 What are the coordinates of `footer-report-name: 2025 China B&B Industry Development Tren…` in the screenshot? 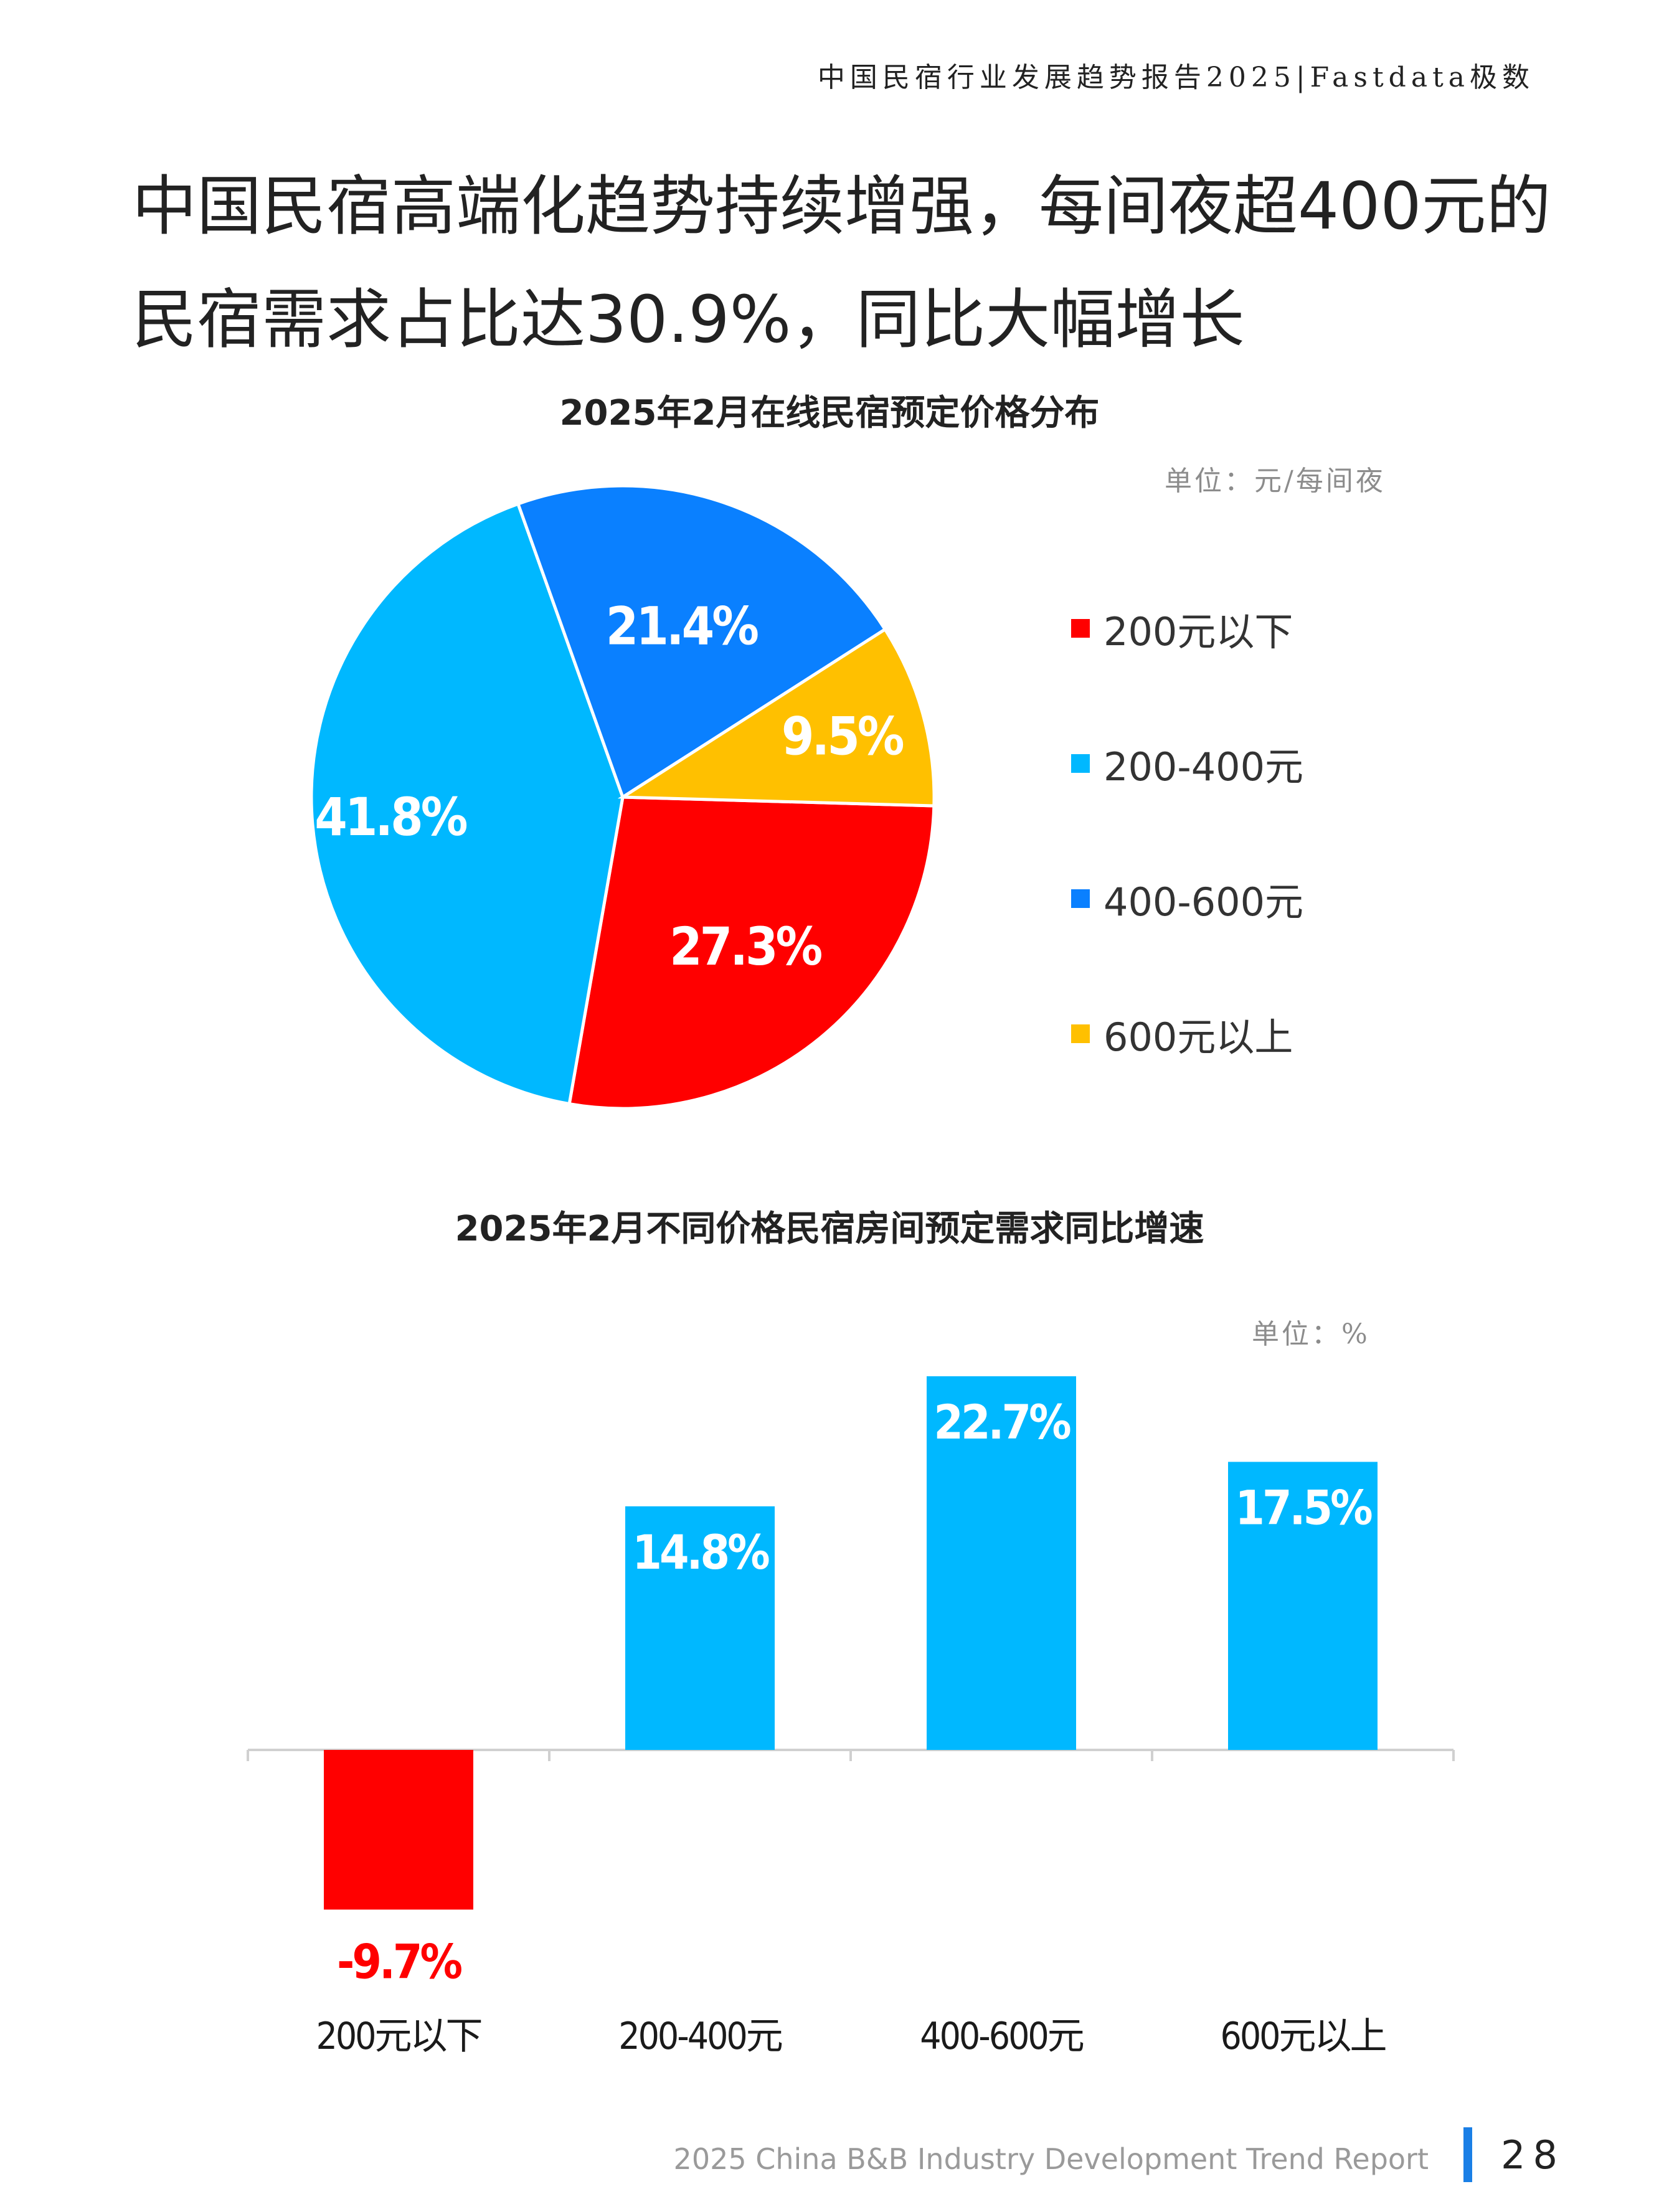 It's located at (1051, 2159).